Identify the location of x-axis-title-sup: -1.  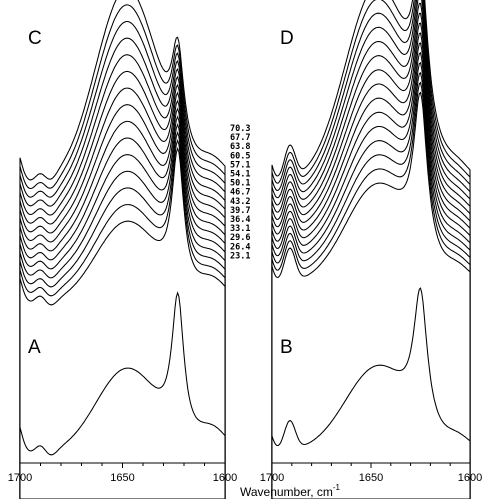
(337, 487).